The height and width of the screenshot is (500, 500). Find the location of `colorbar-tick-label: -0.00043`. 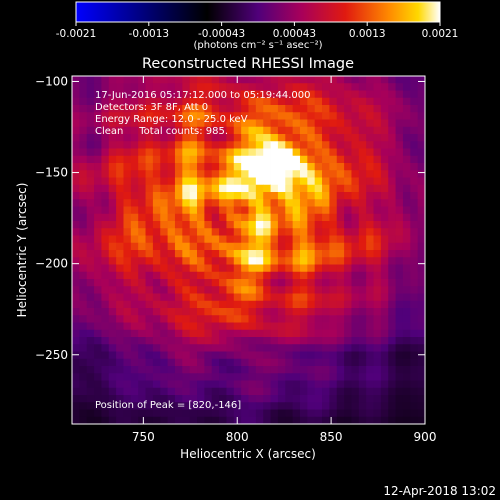

colorbar-tick-label: -0.00043 is located at coordinates (221, 34).